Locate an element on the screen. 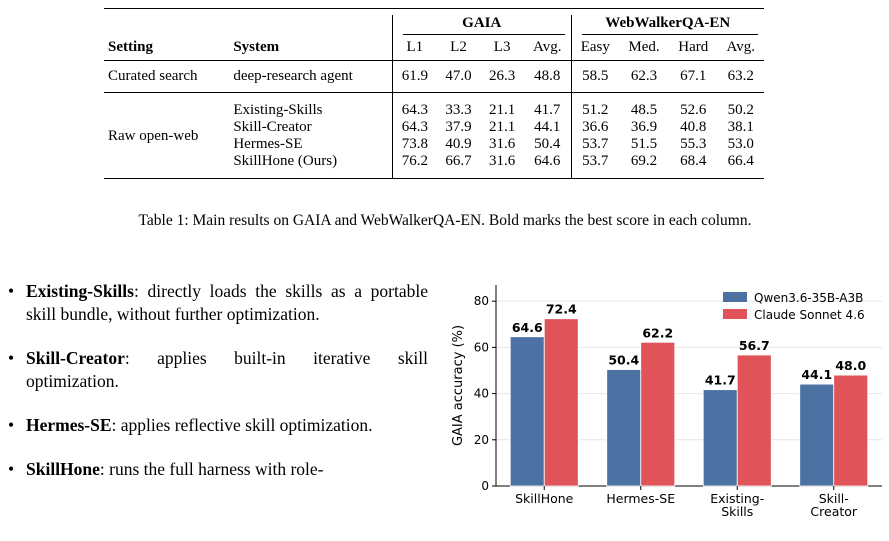  table-cell: 40.8 is located at coordinates (693, 127).